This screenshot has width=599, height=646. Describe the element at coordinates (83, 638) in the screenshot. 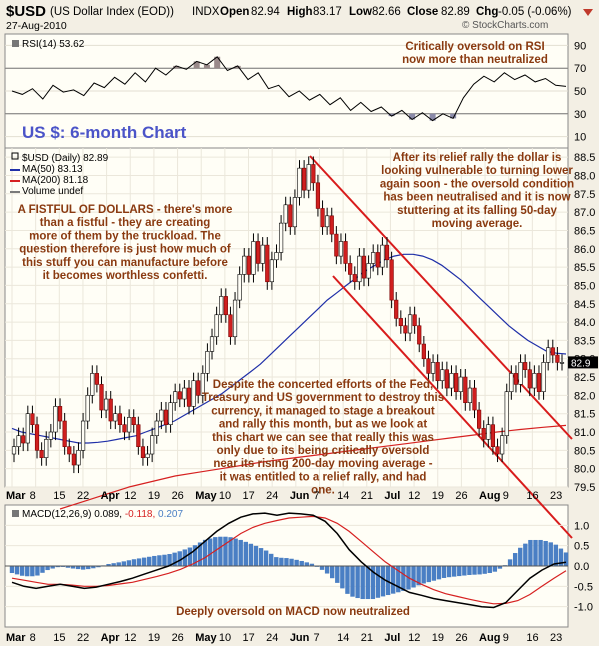

I see `macd-x-tick: 22` at that location.